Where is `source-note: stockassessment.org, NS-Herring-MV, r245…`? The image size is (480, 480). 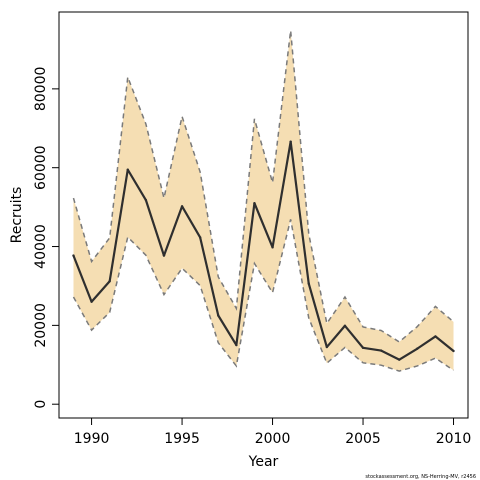
source-note: stockassessment.org, NS-Herring-MV, r245… is located at coordinates (420, 477).